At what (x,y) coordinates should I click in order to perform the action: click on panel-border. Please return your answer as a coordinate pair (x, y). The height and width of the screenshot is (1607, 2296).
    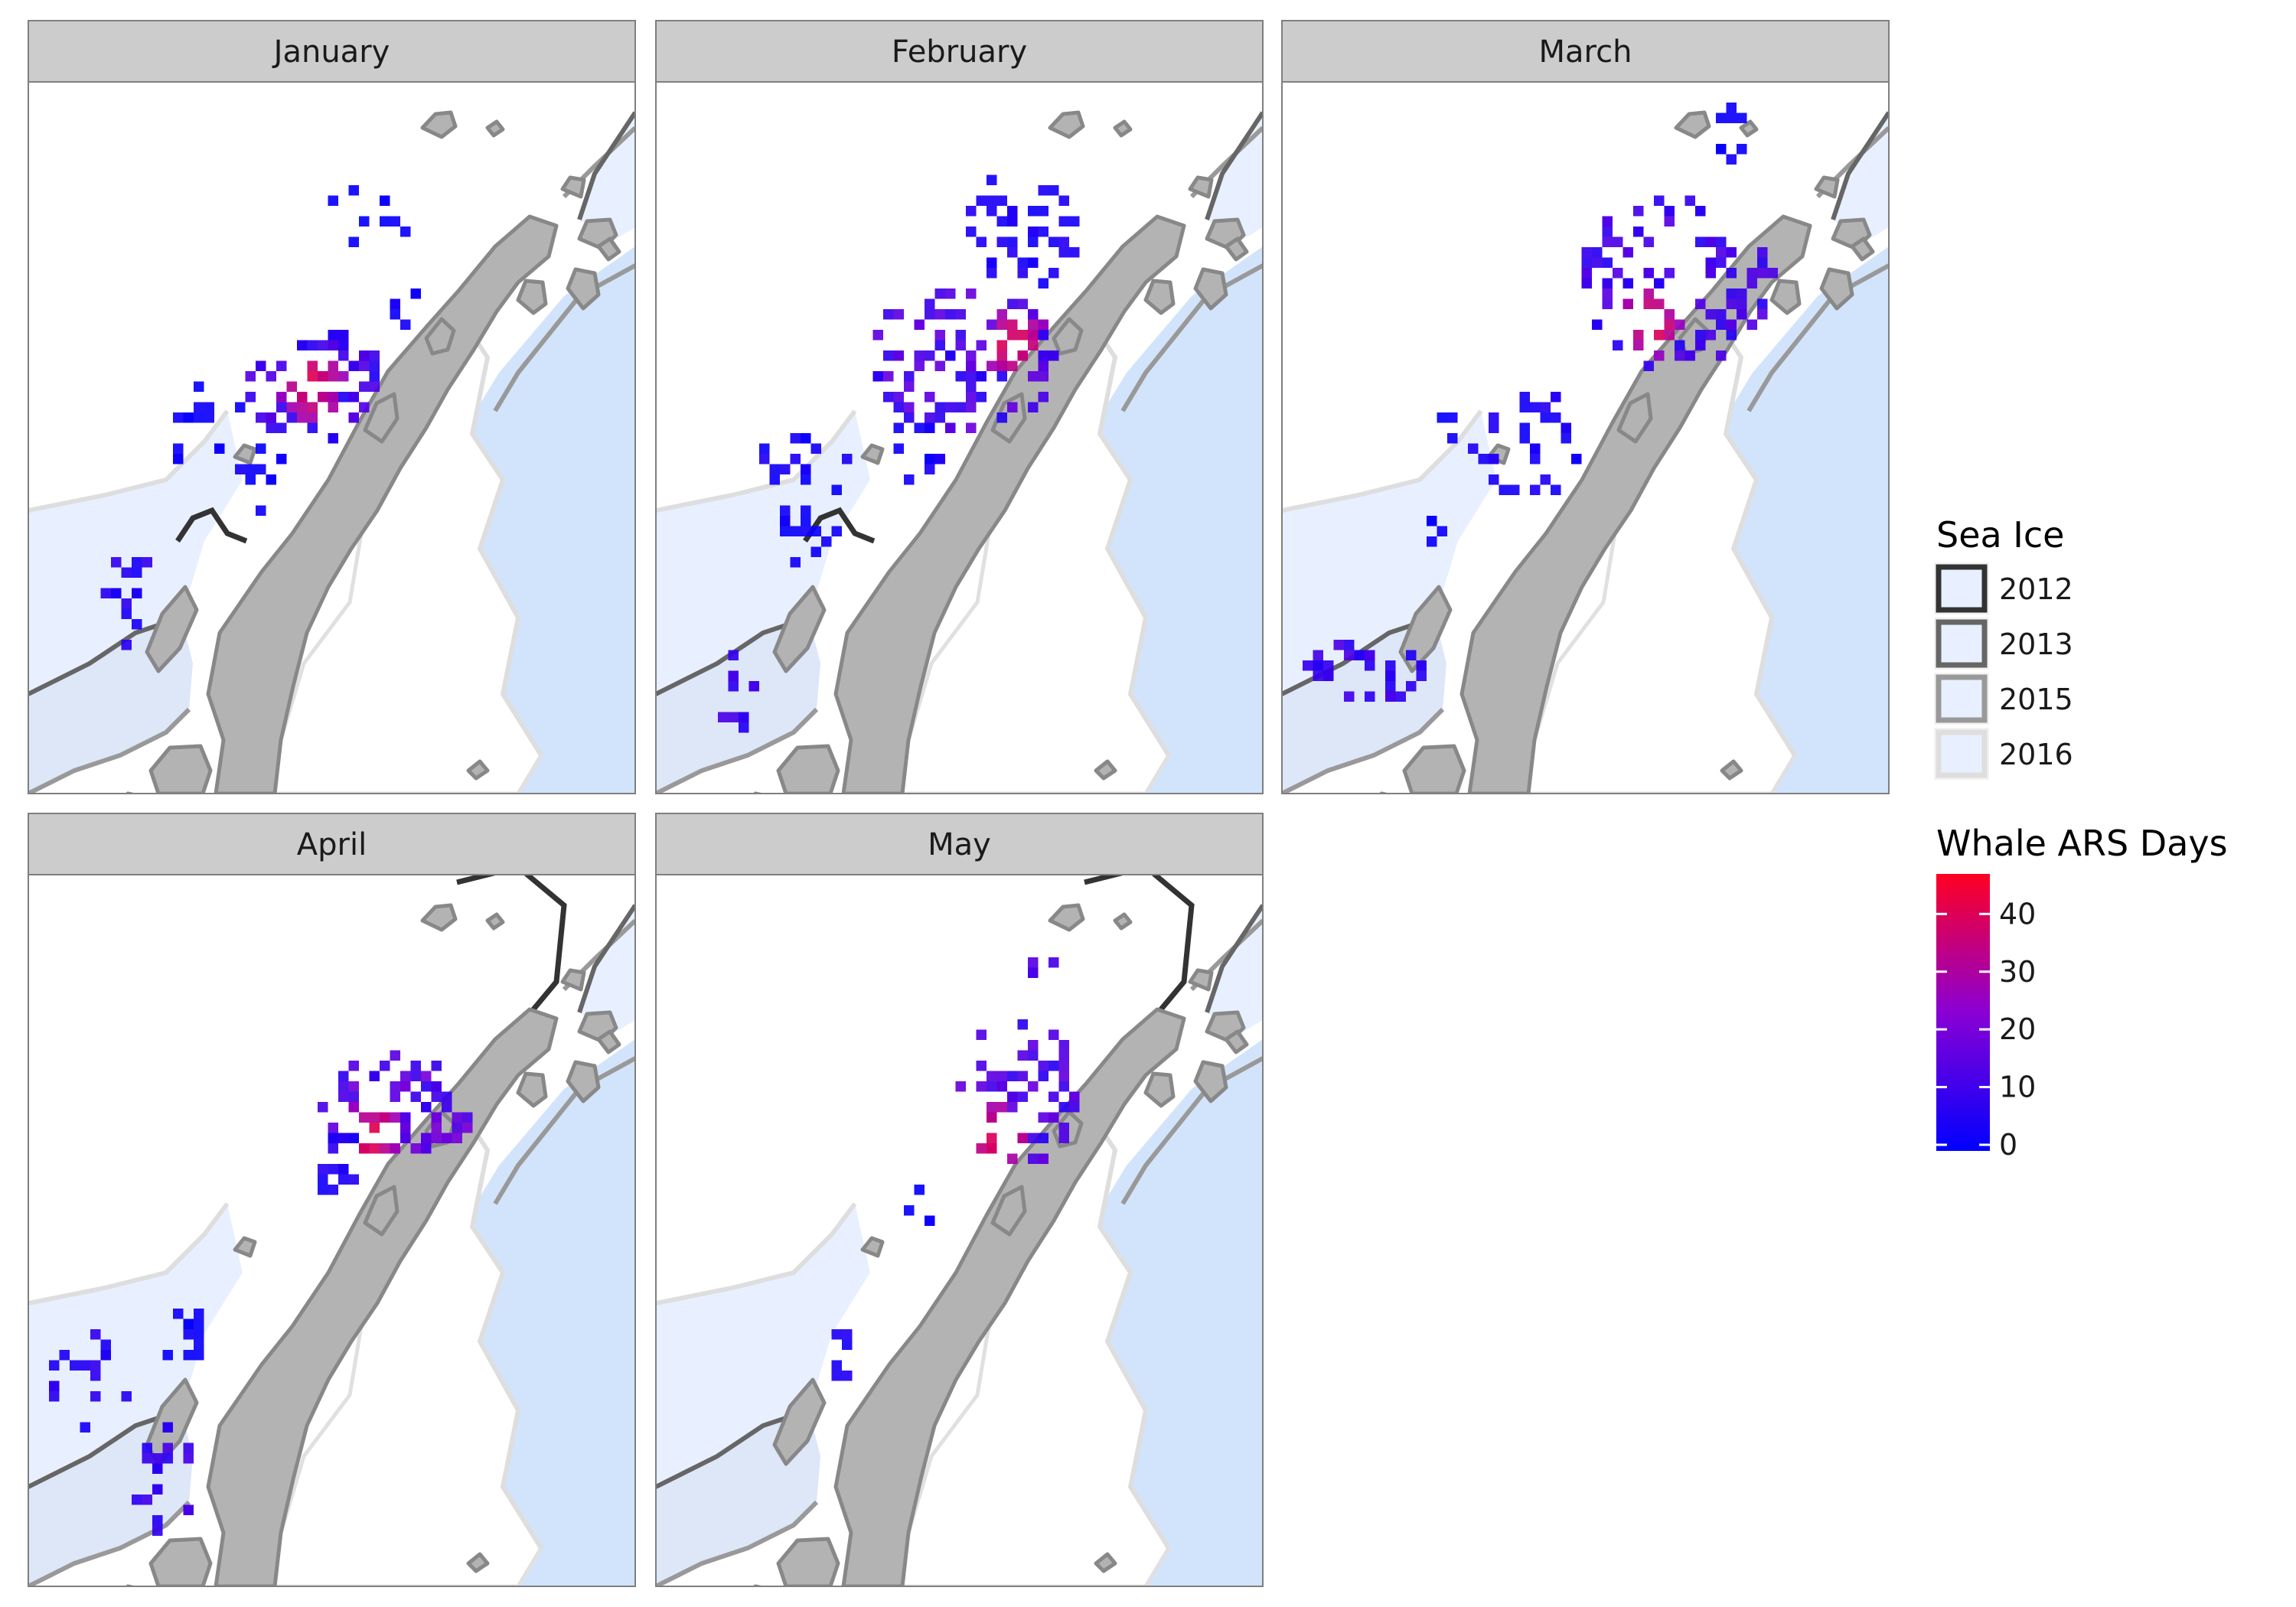
    Looking at the image, I should click on (332, 1230).